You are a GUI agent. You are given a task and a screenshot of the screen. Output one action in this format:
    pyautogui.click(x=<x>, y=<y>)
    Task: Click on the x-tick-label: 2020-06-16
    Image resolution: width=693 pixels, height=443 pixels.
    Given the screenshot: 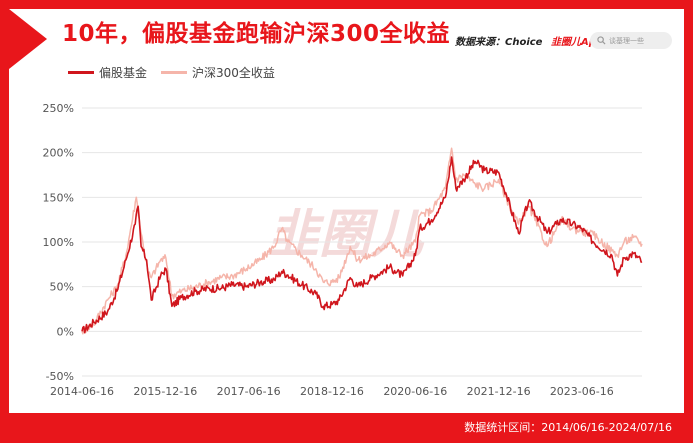 What is the action you would take?
    pyautogui.click(x=415, y=391)
    